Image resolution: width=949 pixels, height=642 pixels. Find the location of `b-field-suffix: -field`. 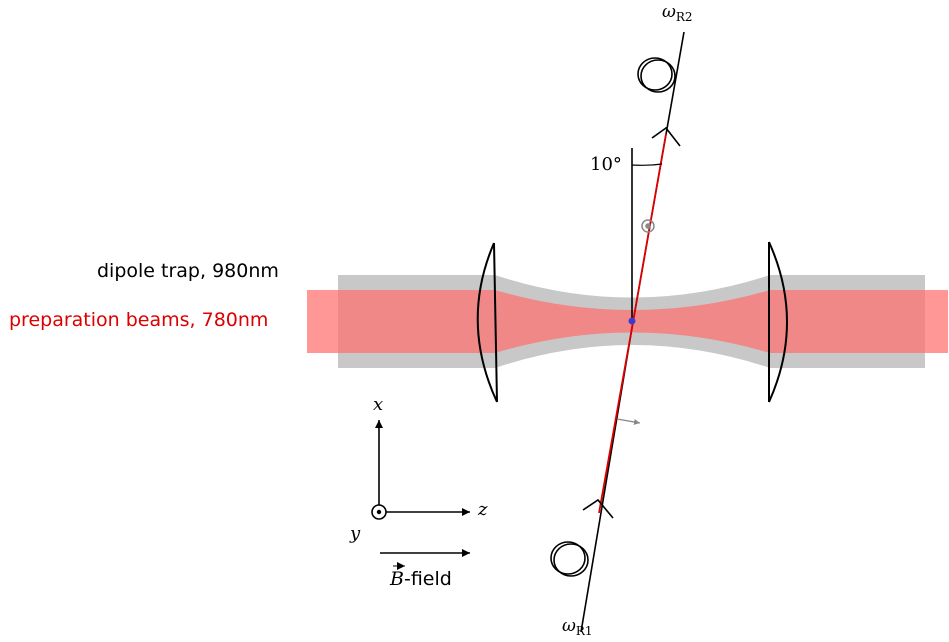

b-field-suffix: -field is located at coordinates (427, 579).